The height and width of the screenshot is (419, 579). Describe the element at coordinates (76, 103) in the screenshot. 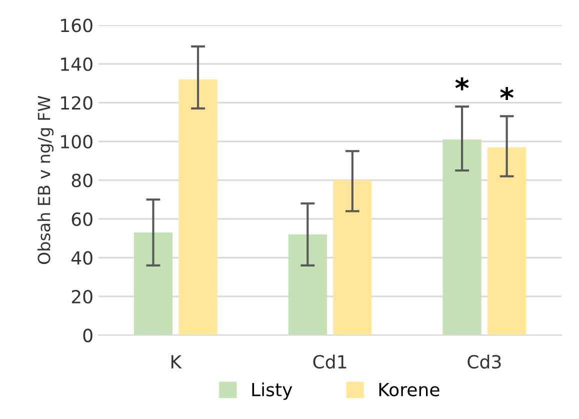

I see `y-tick-label: 120` at that location.